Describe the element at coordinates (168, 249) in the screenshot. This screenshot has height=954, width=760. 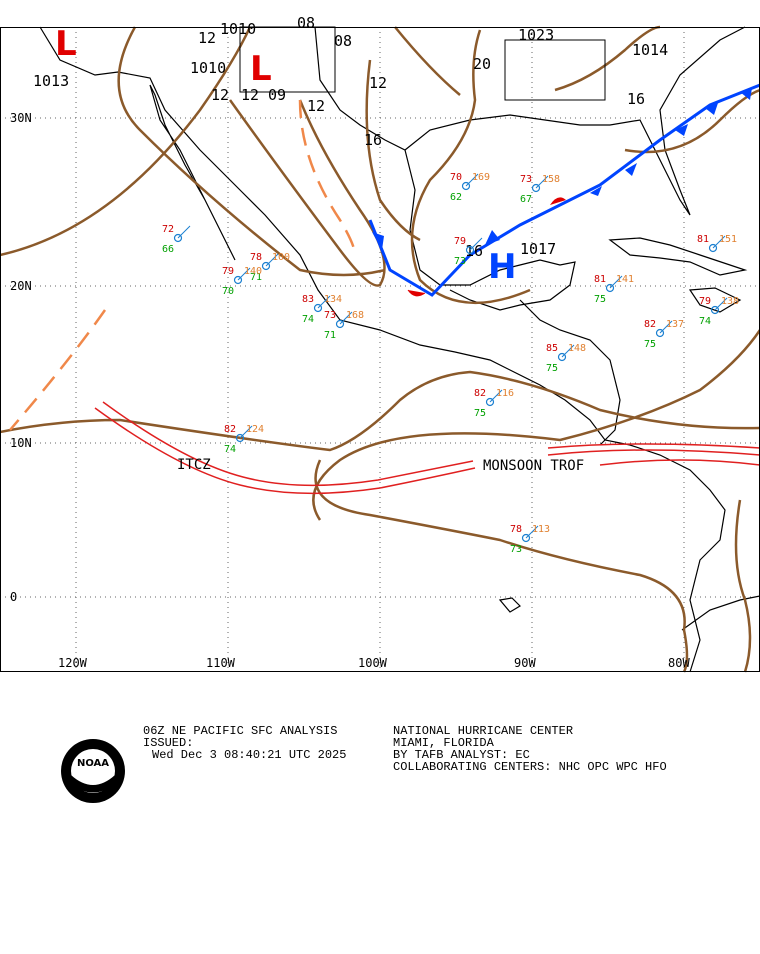
I see `dewpoint: 66` at that location.